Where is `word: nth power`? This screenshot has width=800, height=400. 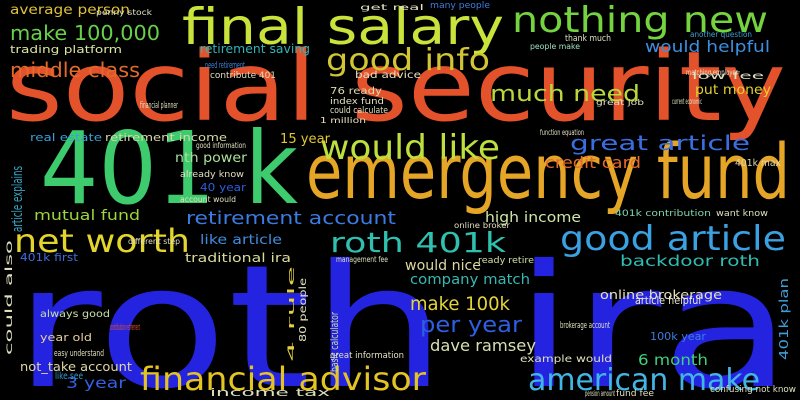 word: nth power is located at coordinates (211, 158).